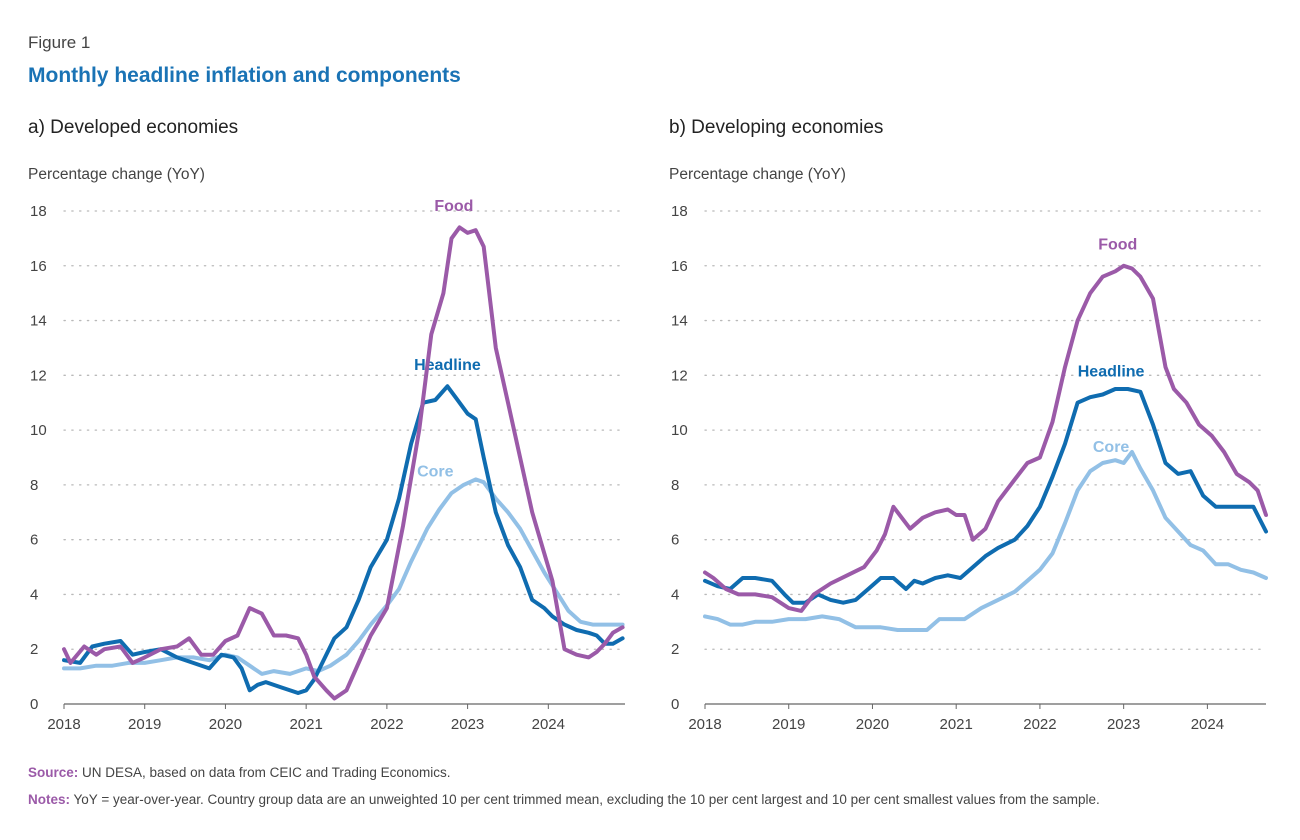 This screenshot has height=840, width=1300. I want to click on series-line-headline, so click(985, 496).